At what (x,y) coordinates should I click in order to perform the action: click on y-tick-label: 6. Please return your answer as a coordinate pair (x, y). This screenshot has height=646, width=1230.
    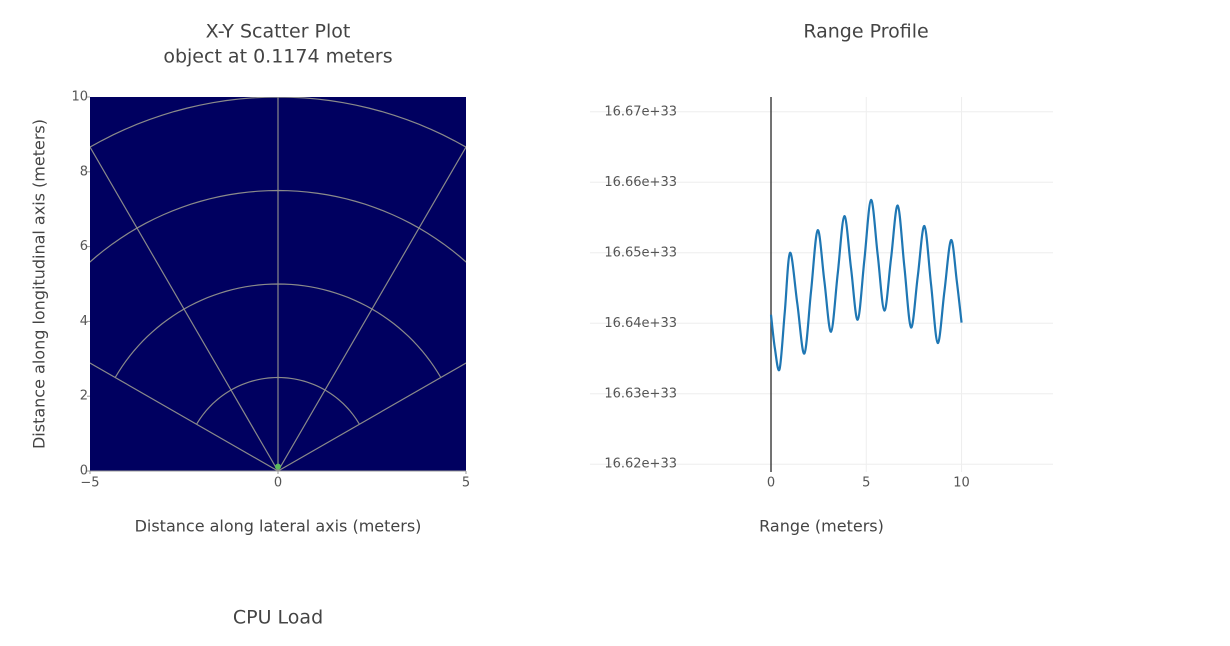
    Looking at the image, I should click on (84, 246).